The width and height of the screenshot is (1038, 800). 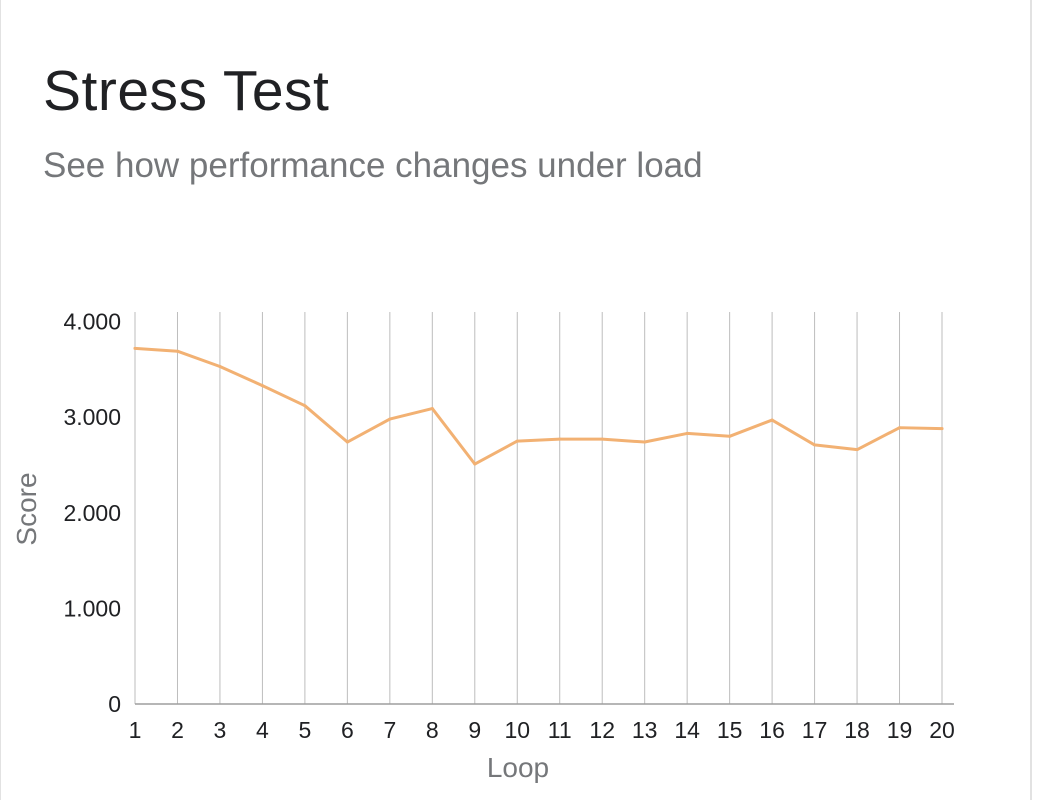 What do you see at coordinates (262, 730) in the screenshot?
I see `x-tick-label: 4` at bounding box center [262, 730].